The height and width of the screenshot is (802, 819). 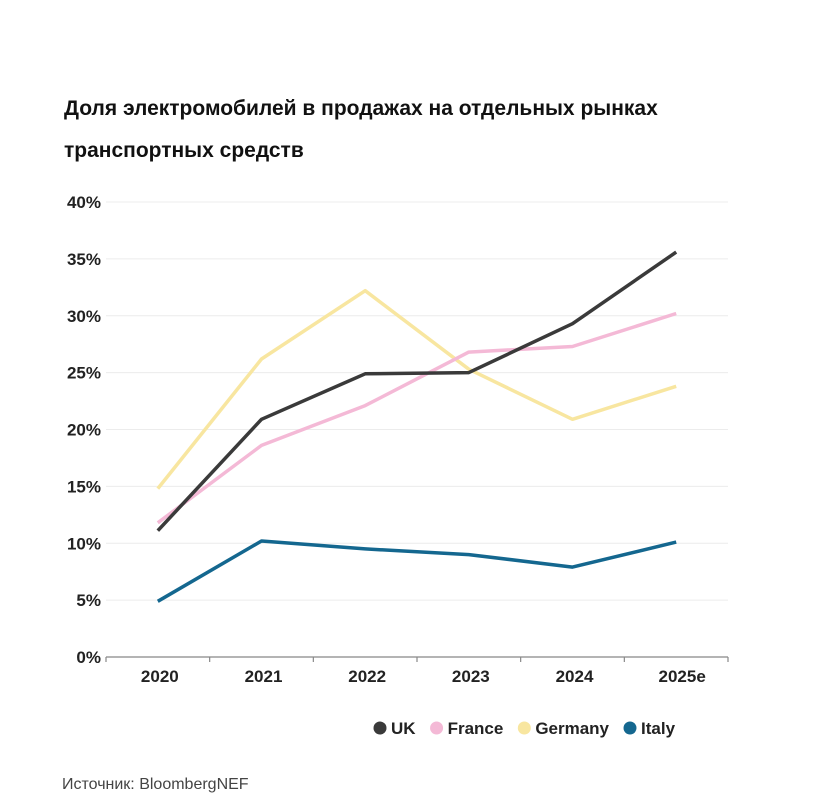 What do you see at coordinates (476, 728) in the screenshot?
I see `legend-label-france: France` at bounding box center [476, 728].